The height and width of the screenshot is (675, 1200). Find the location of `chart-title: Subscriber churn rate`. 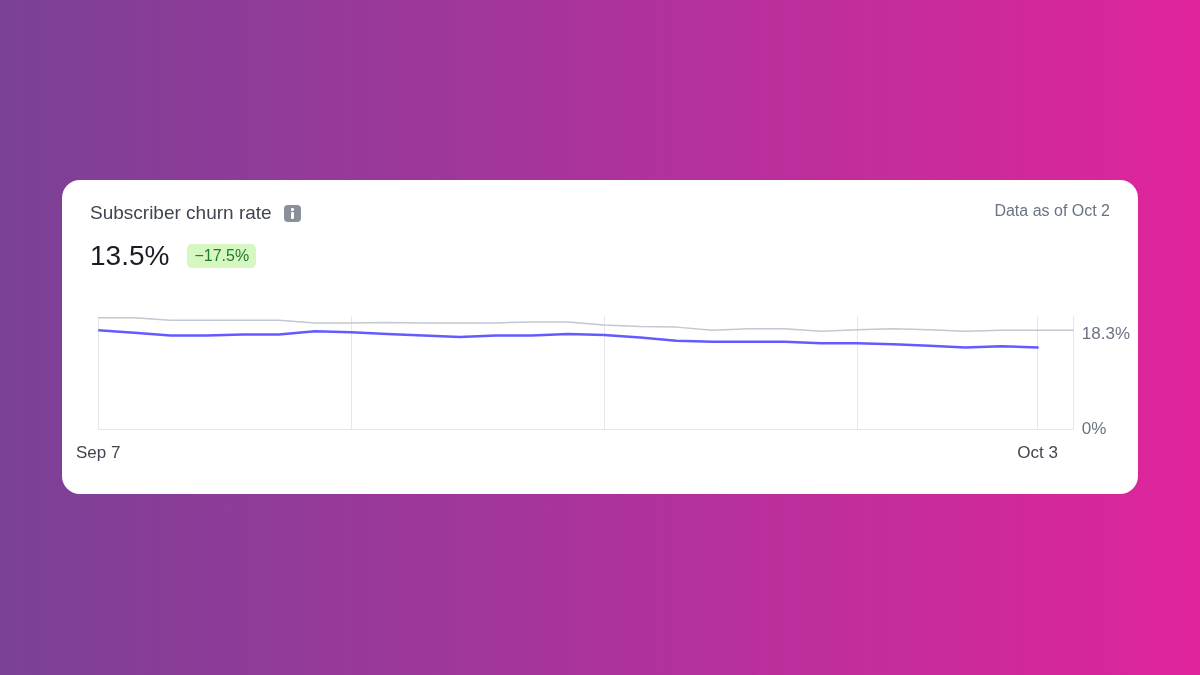

chart-title: Subscriber churn rate is located at coordinates (181, 213).